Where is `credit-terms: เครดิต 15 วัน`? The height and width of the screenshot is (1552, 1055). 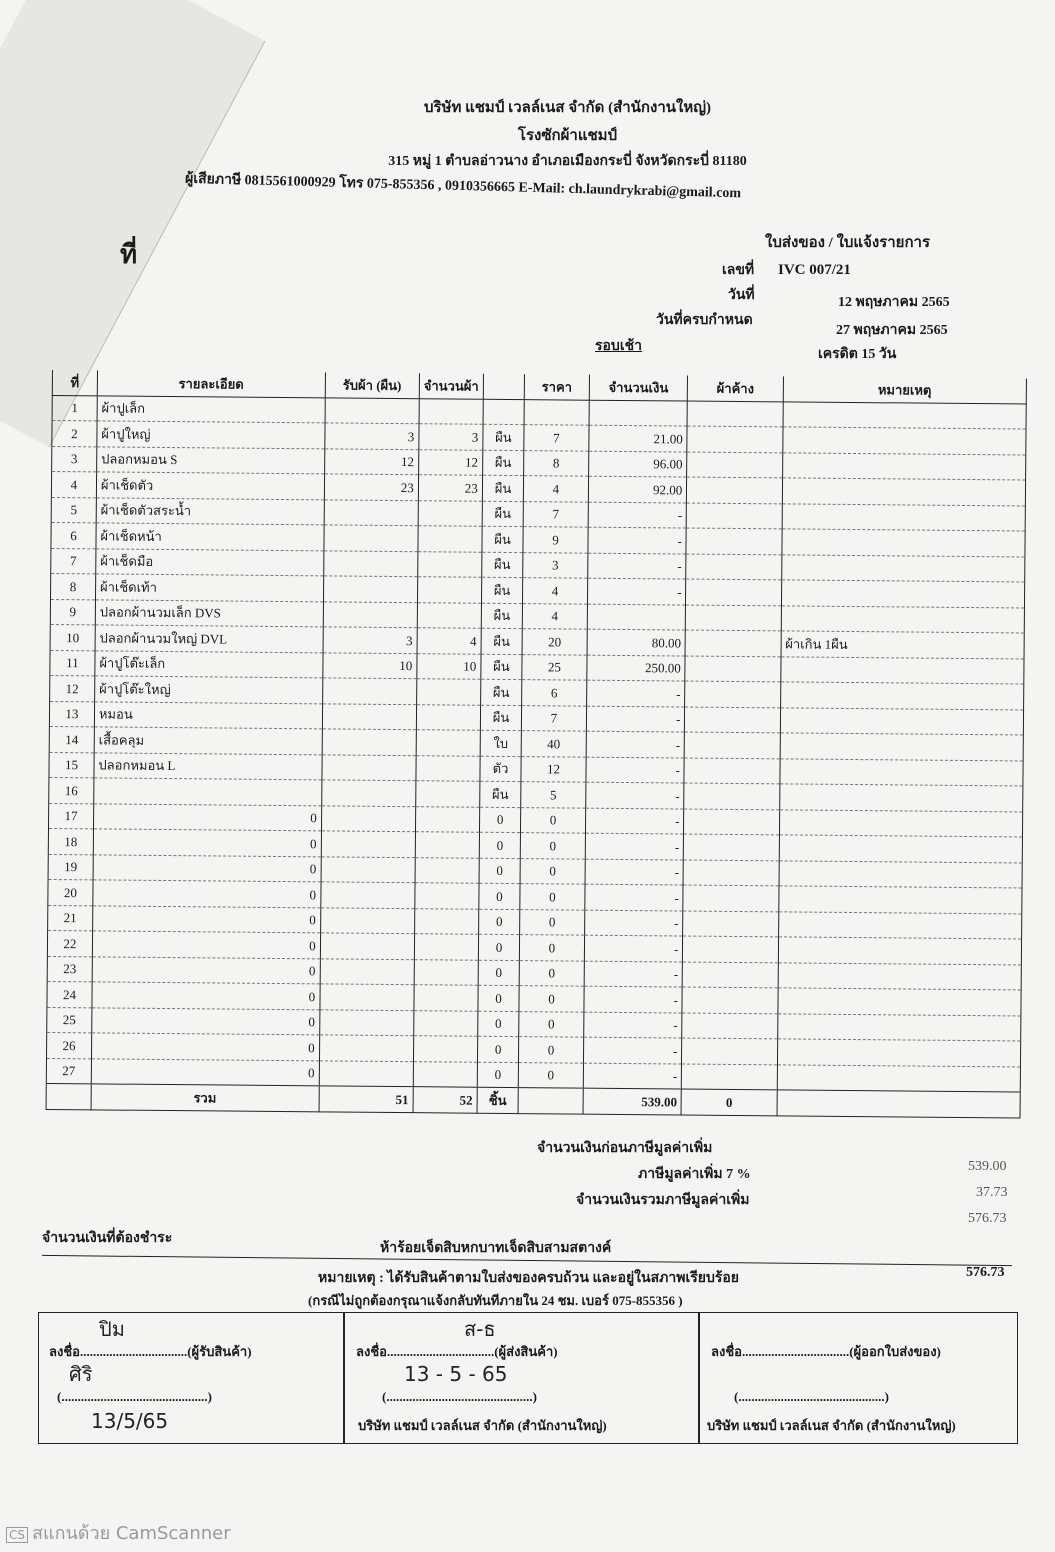
credit-terms: เครดิต 15 วัน is located at coordinates (857, 354).